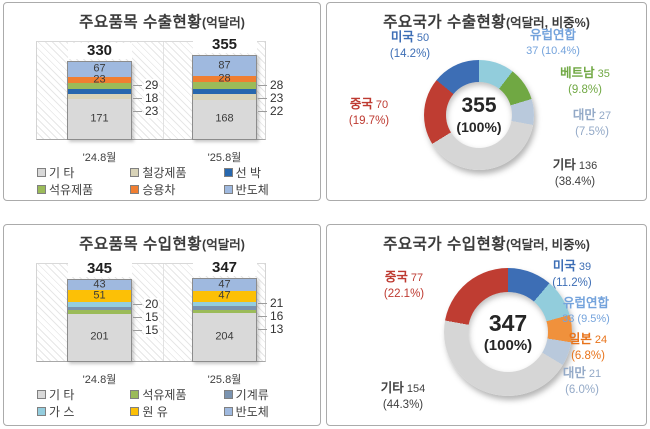  I want to click on legend-row: 기 타 석유제품 기계류, so click(177, 394).